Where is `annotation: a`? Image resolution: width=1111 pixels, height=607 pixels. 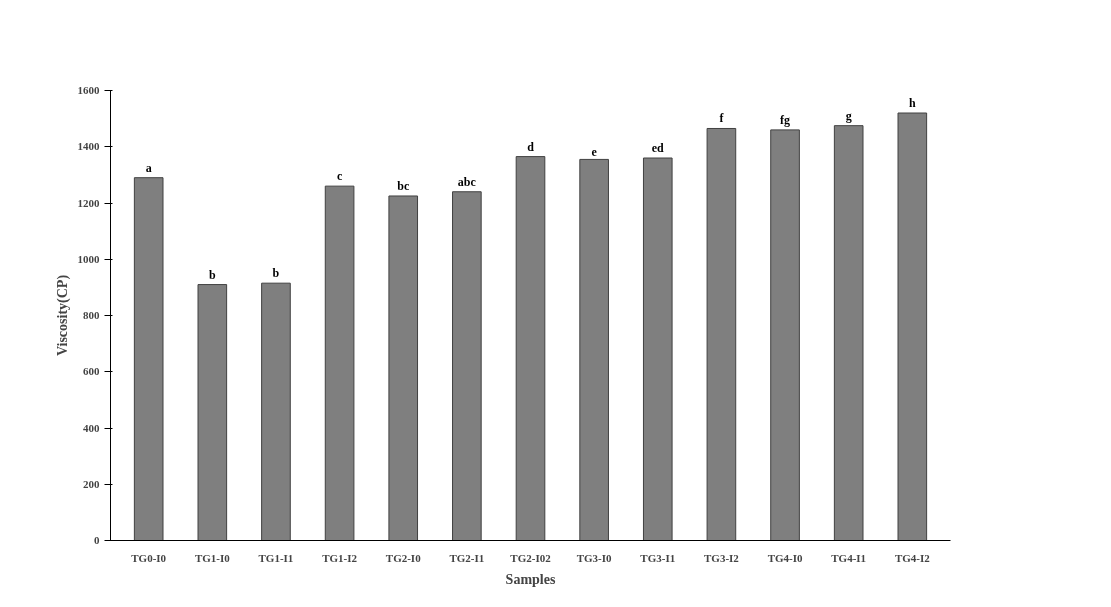 annotation: a is located at coordinates (148, 167).